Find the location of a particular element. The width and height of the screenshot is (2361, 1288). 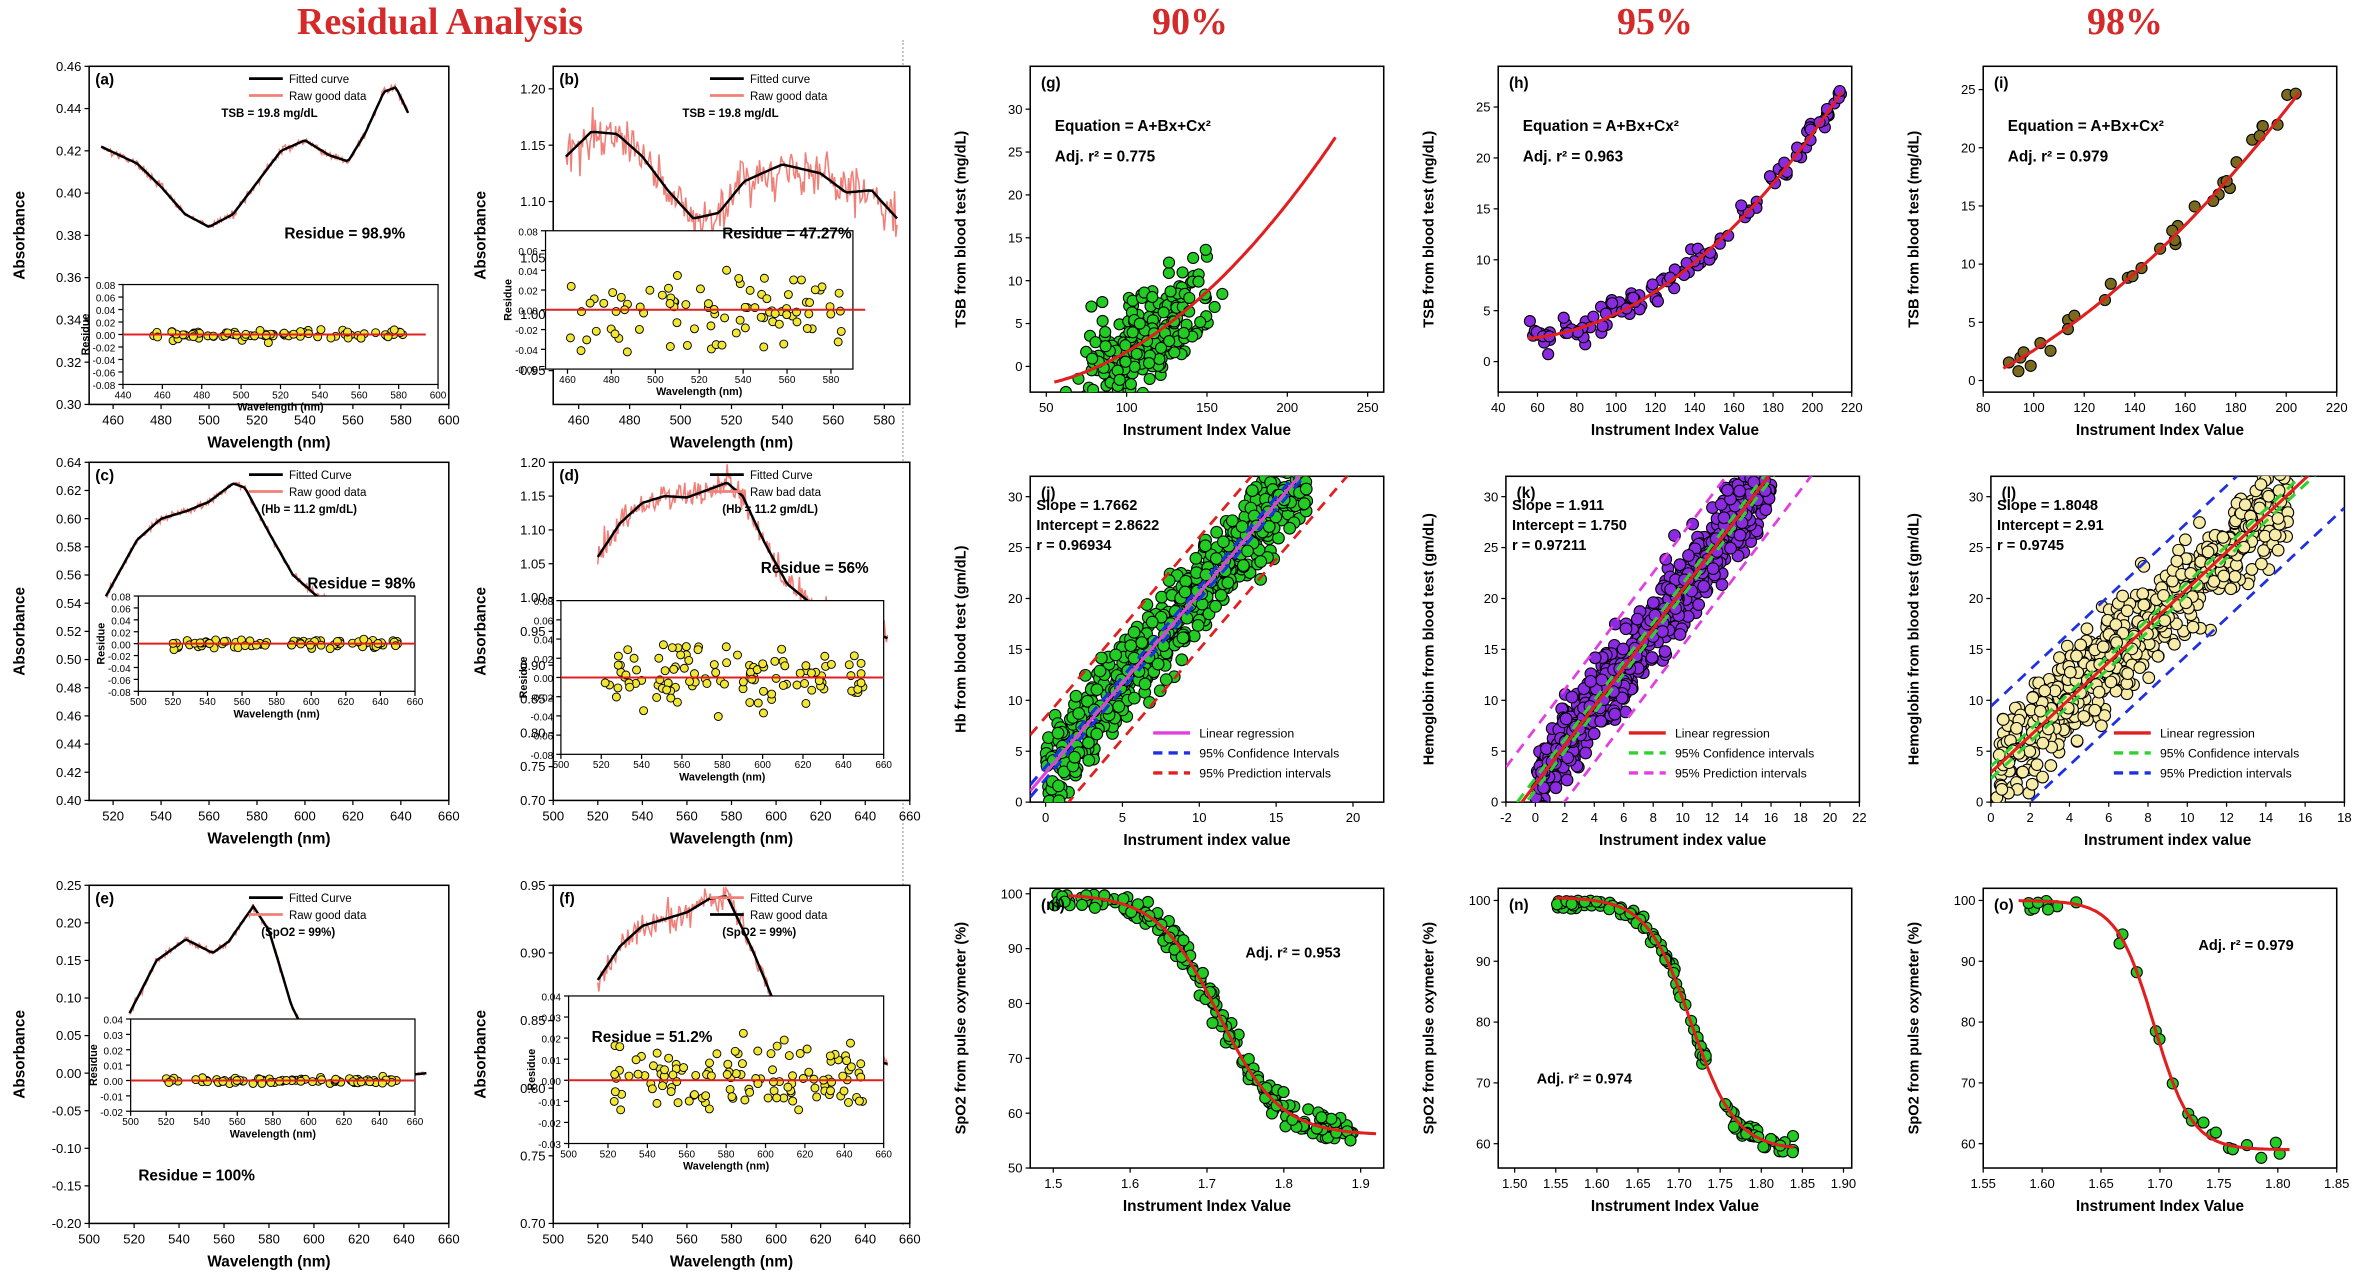

x-tick-label-c-0: 520 is located at coordinates (113, 816).